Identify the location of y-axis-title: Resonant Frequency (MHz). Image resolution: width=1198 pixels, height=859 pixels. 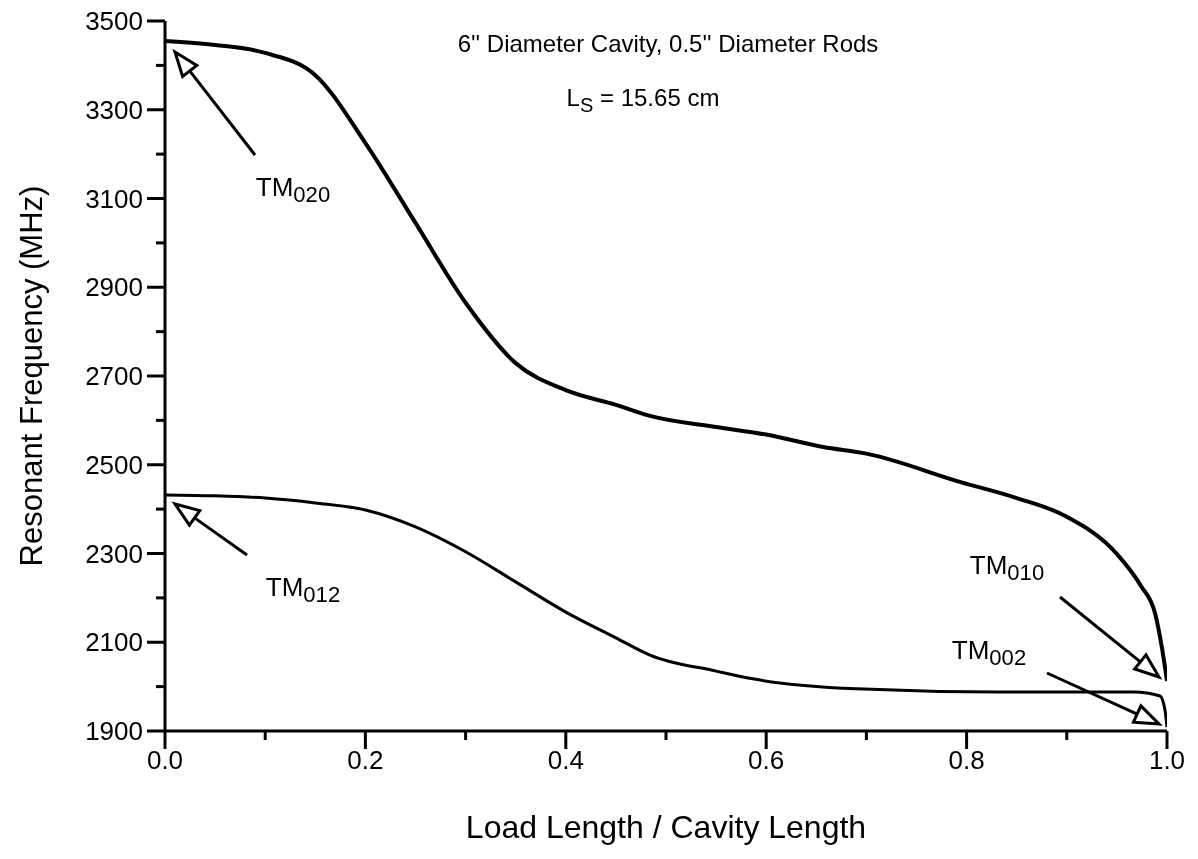
(31, 376).